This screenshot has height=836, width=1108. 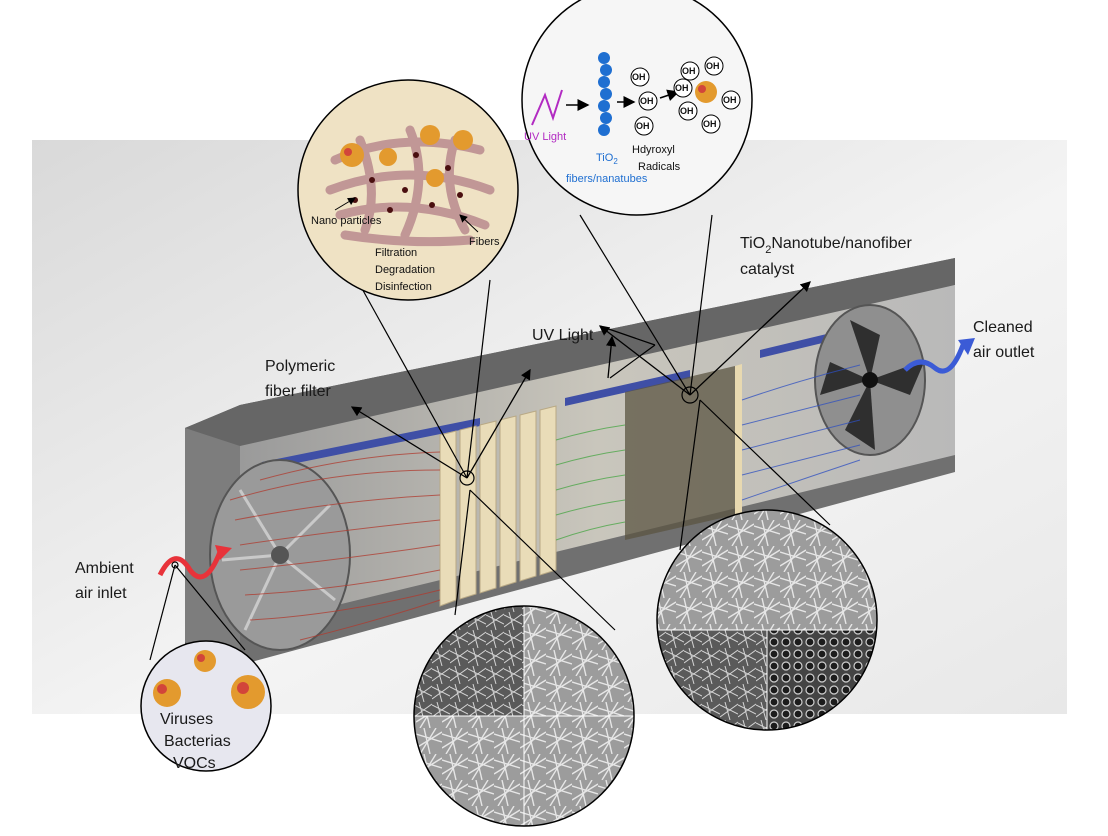 I want to click on oh-8: OH, so click(x=730, y=100).